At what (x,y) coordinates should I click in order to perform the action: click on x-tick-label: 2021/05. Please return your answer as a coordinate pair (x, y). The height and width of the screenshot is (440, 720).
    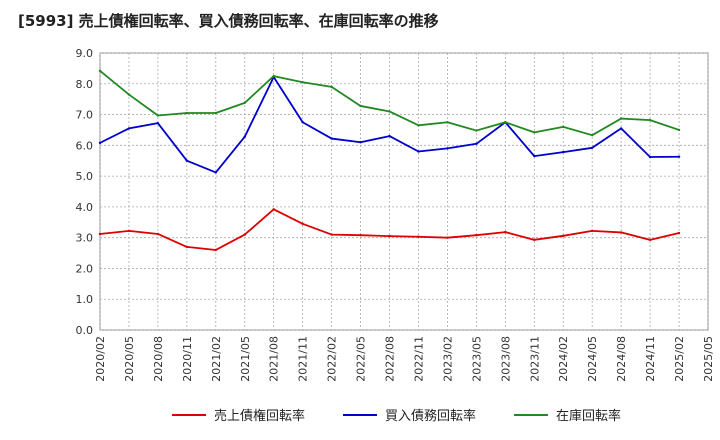
    Looking at the image, I should click on (245, 359).